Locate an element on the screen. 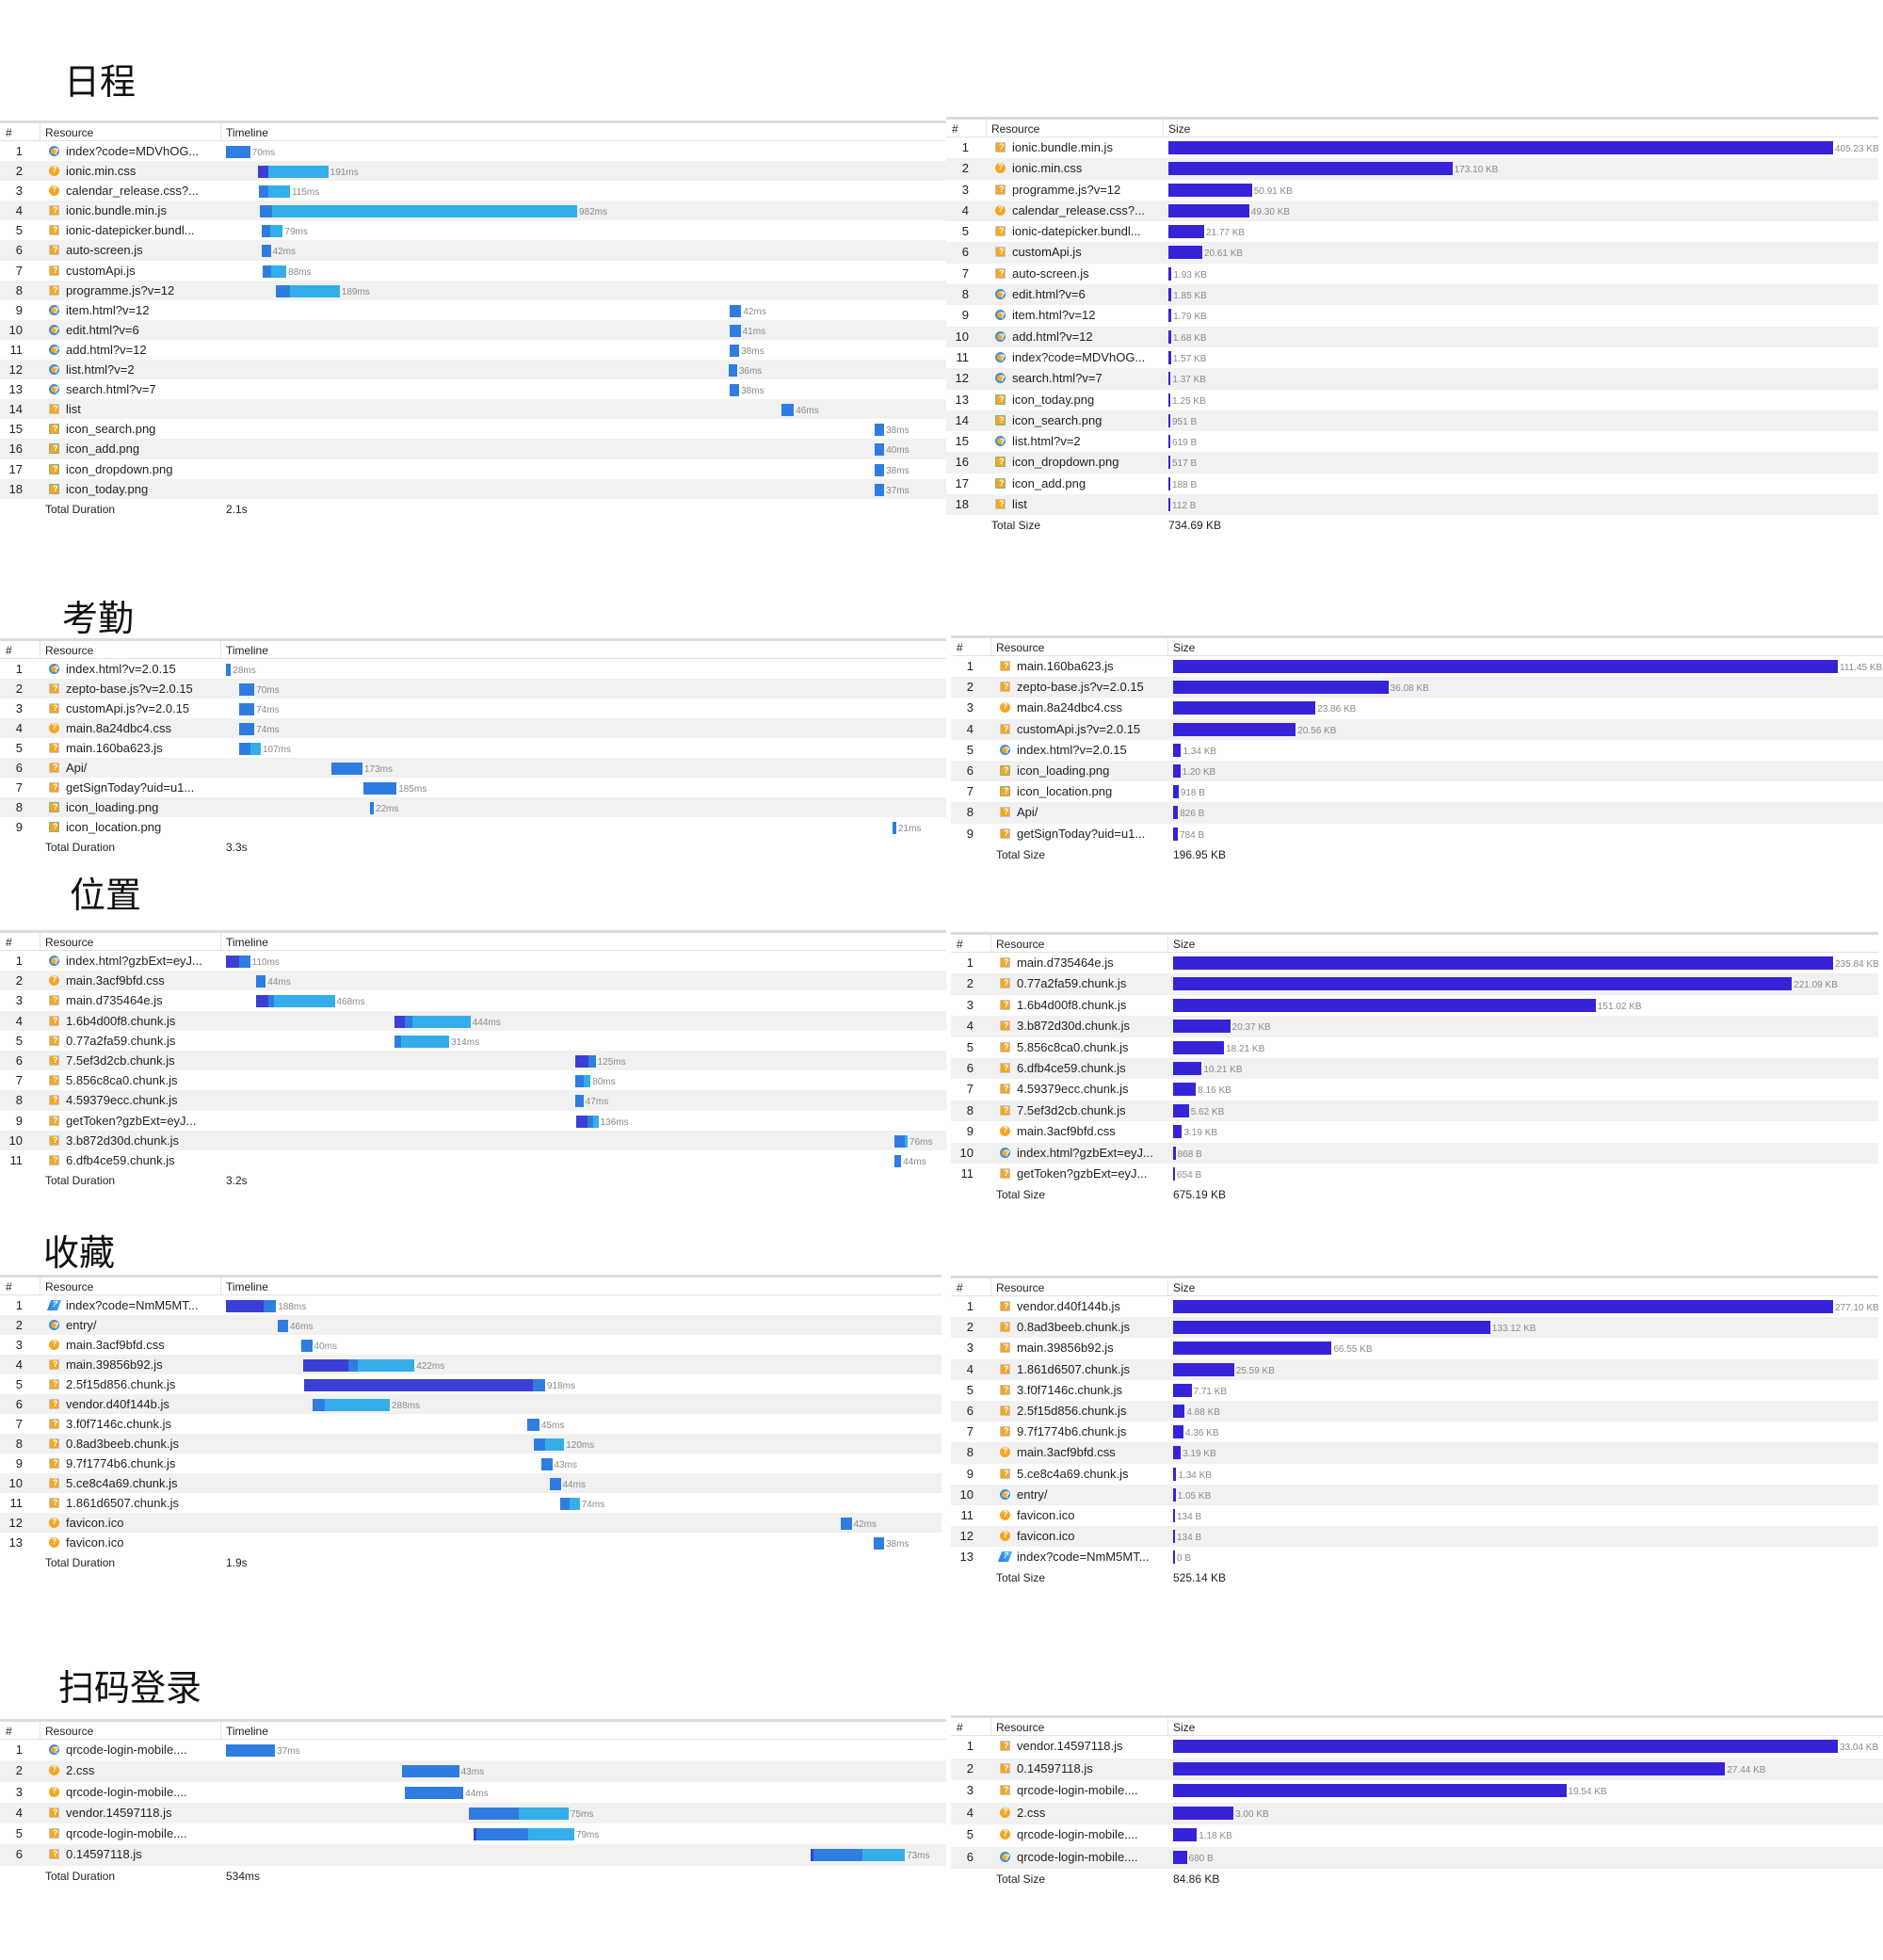 The height and width of the screenshot is (1960, 1883). resource-name: 9.7f1774b6.chunk.js is located at coordinates (121, 1463).